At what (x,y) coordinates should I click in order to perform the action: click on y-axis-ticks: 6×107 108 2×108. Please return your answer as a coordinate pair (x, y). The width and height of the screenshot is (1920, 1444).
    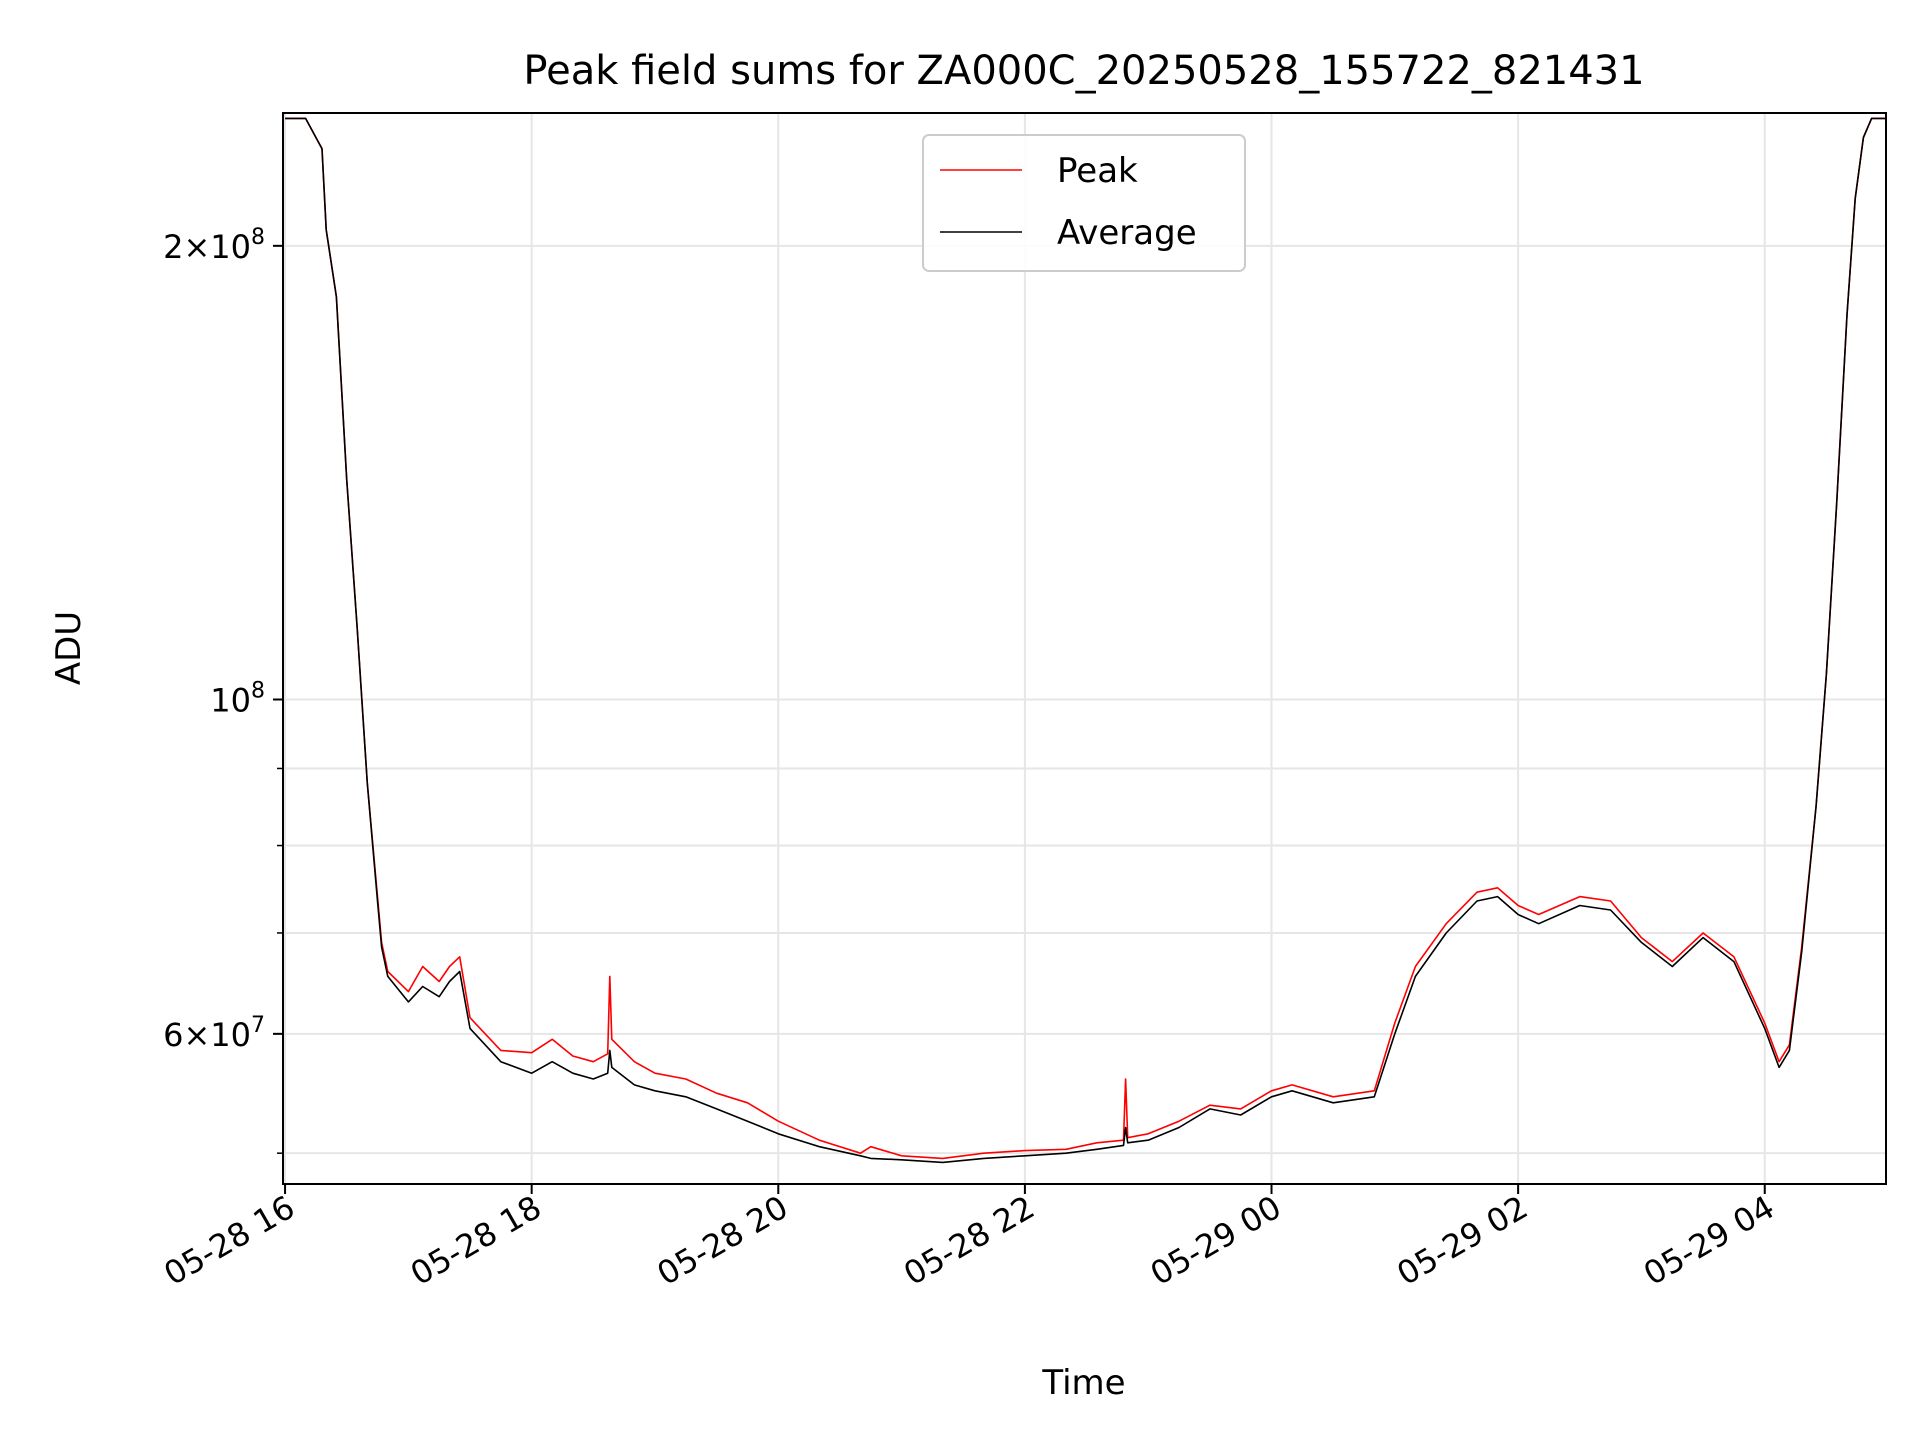
    Looking at the image, I should click on (223, 689).